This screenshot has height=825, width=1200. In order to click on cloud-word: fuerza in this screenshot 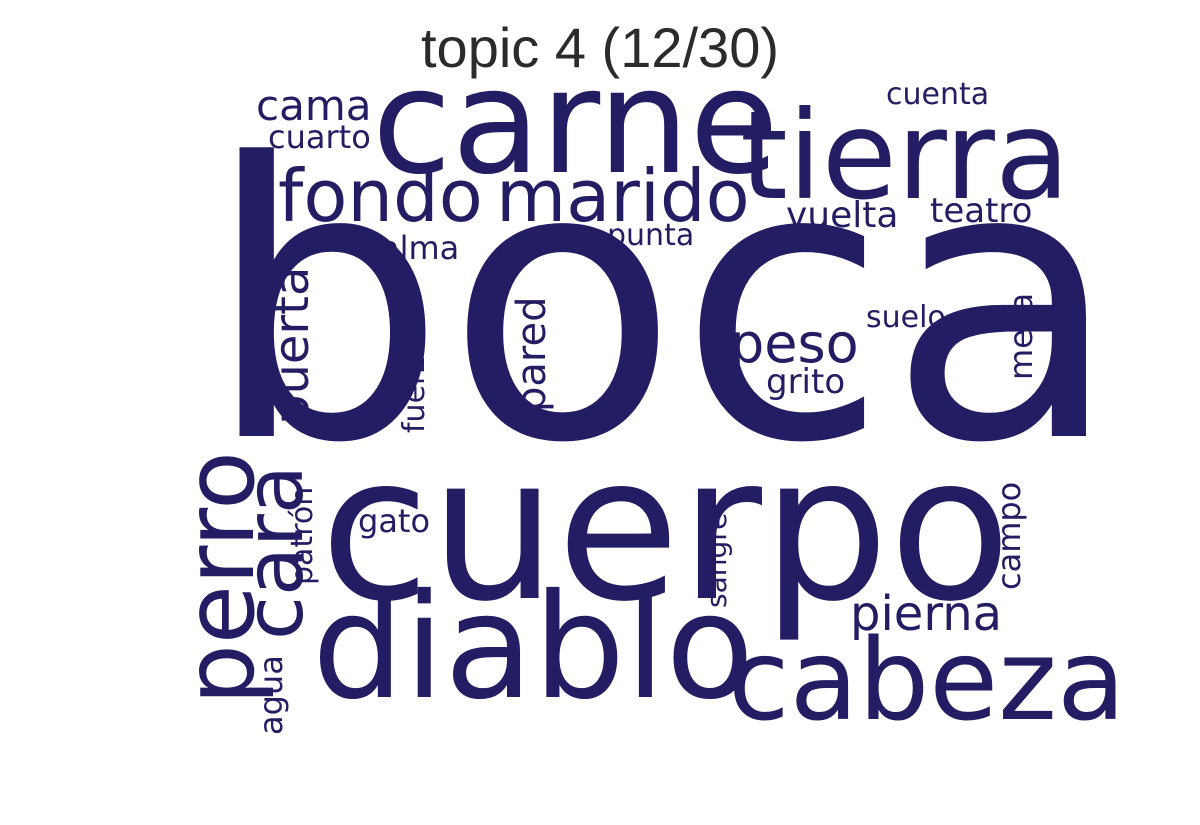, I will do `click(414, 386)`.